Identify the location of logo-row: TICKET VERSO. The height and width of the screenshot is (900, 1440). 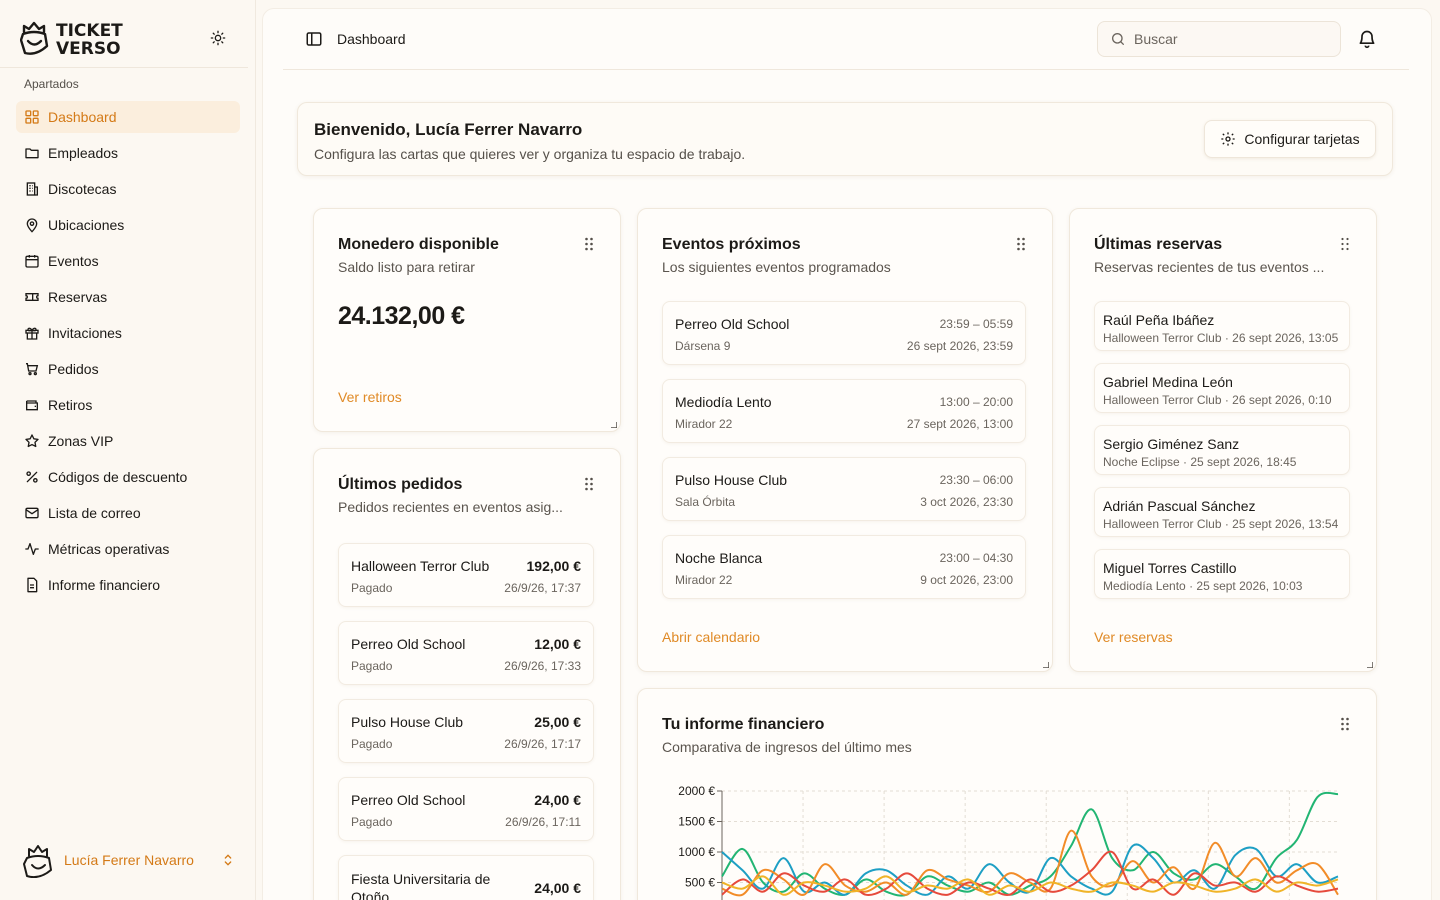
(124, 34).